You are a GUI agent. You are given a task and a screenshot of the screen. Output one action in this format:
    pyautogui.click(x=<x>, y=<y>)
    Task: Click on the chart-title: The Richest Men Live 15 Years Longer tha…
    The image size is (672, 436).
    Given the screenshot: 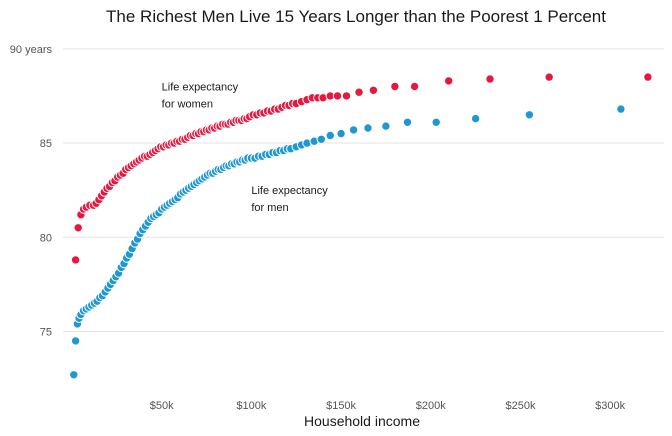 What is the action you would take?
    pyautogui.click(x=356, y=16)
    